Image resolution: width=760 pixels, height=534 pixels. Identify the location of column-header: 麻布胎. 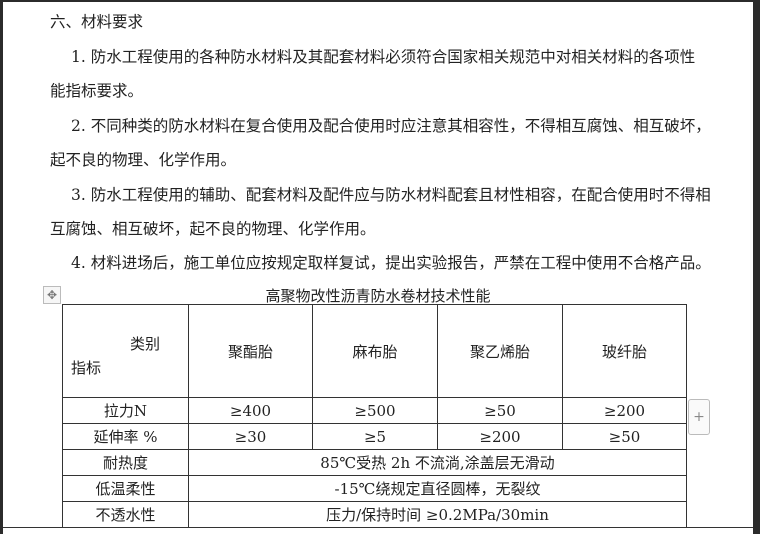
(375, 351).